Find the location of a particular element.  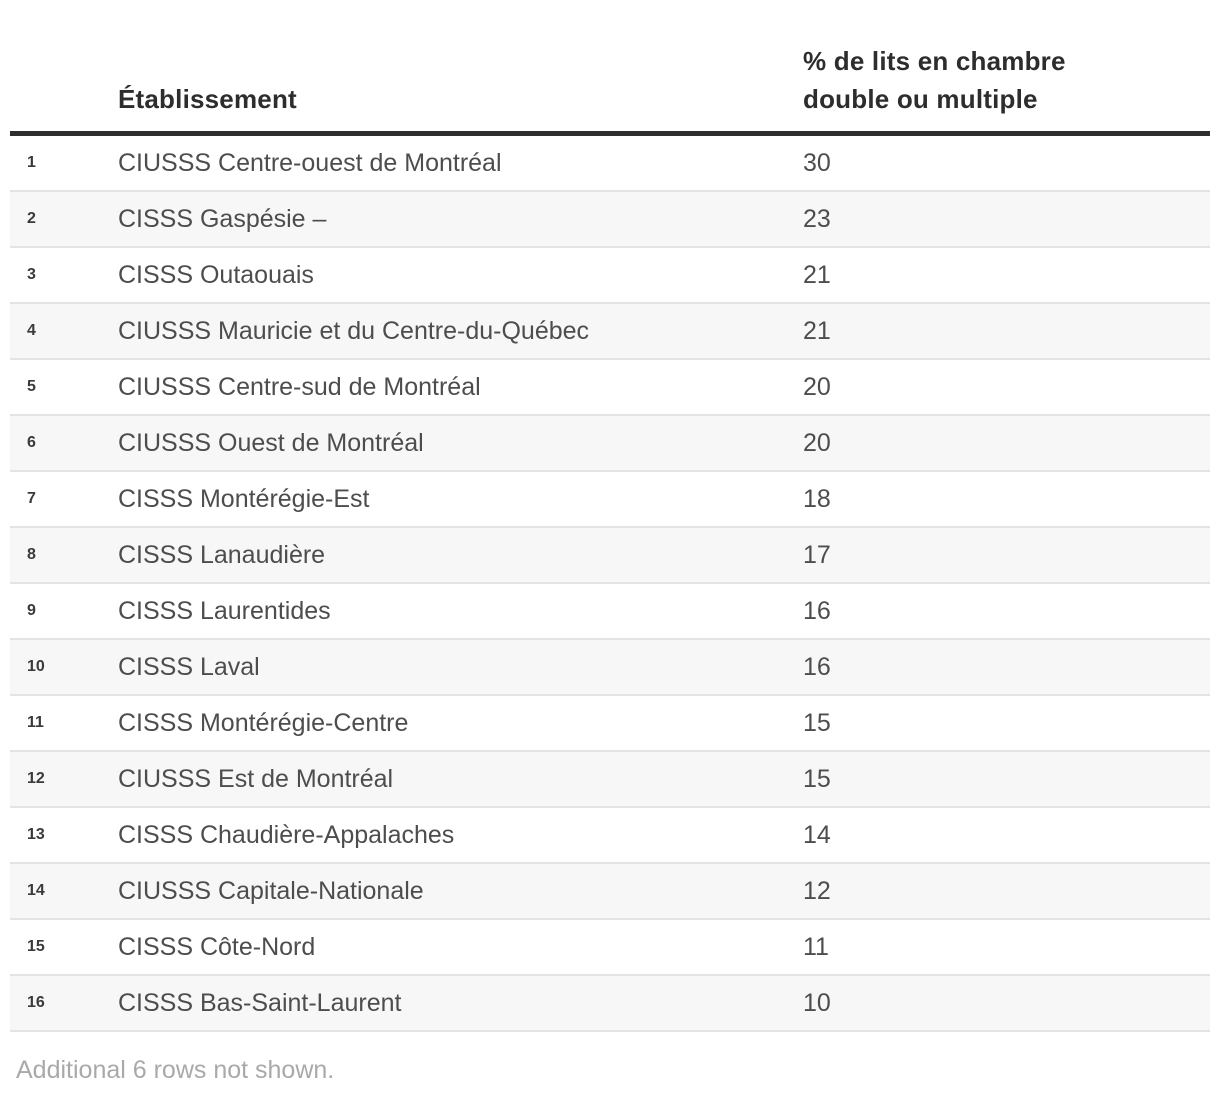

row-rank: 3 is located at coordinates (31, 274).